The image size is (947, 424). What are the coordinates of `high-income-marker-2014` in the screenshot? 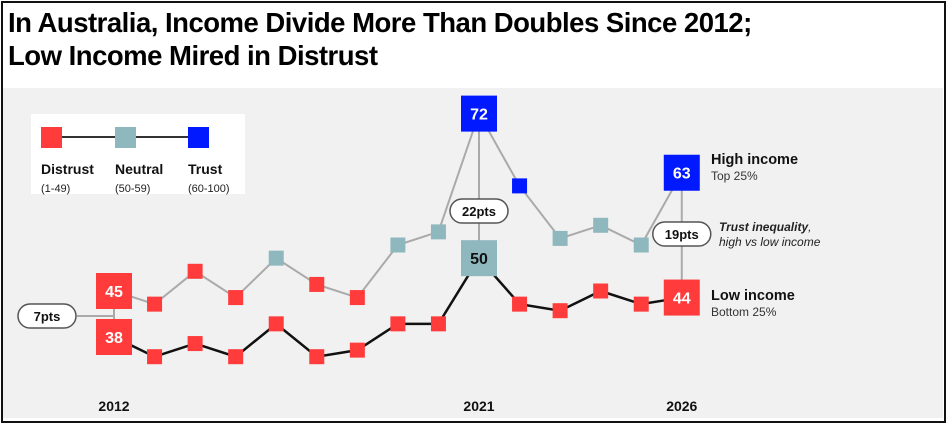 It's located at (195, 271).